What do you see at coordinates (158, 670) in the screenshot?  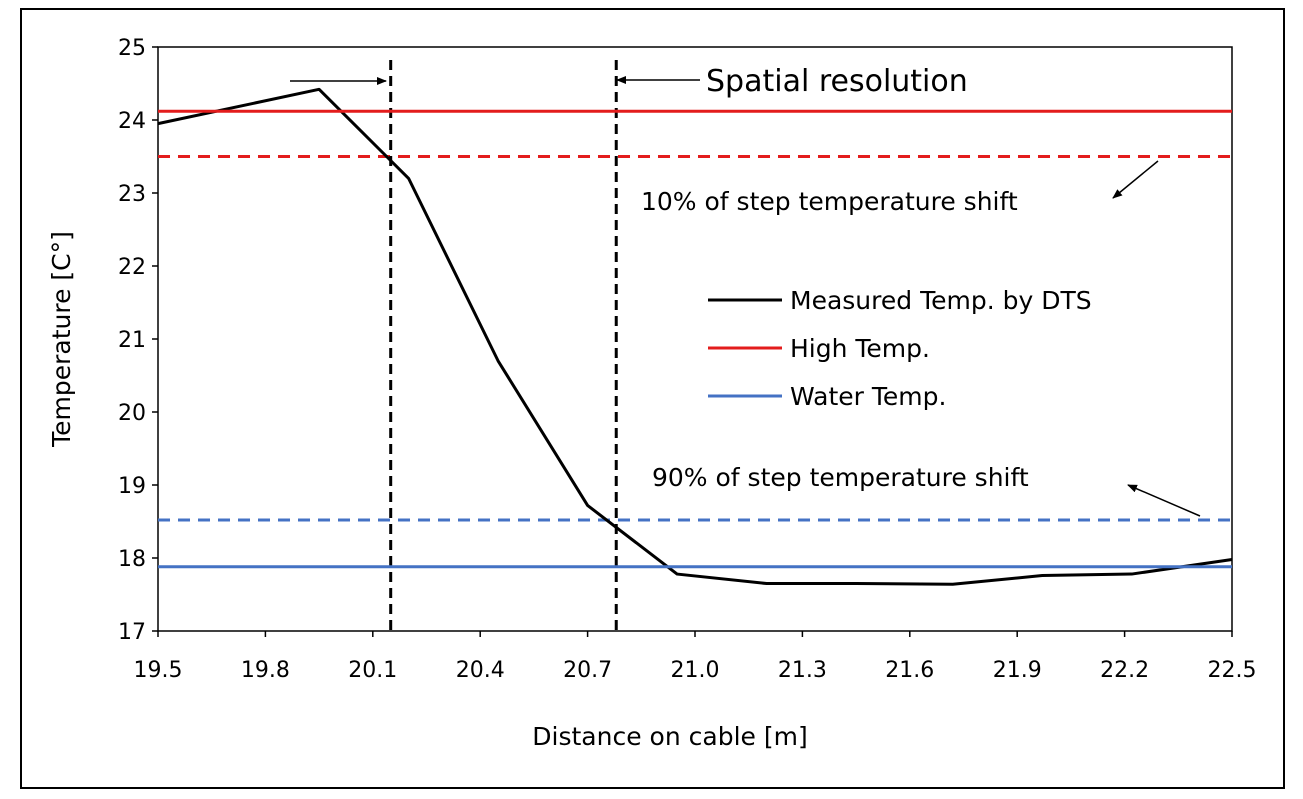 I see `x-tick-label: 19.5` at bounding box center [158, 670].